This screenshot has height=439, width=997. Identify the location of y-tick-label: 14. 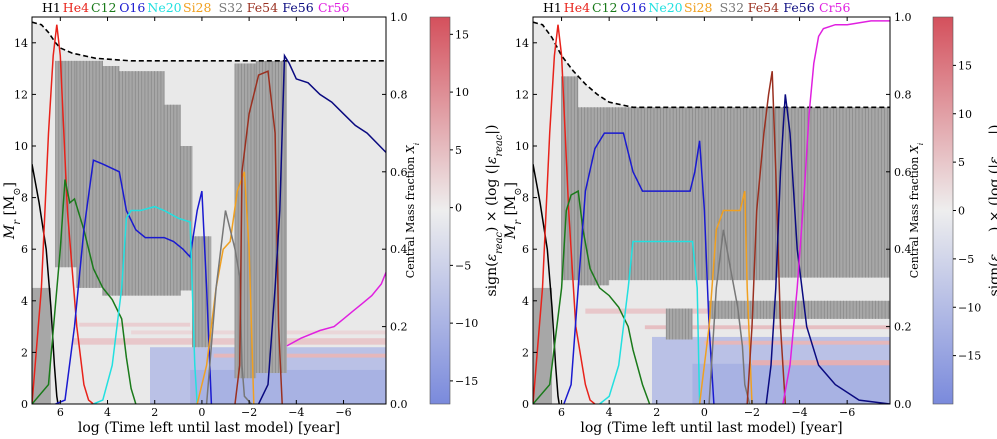
(21, 43).